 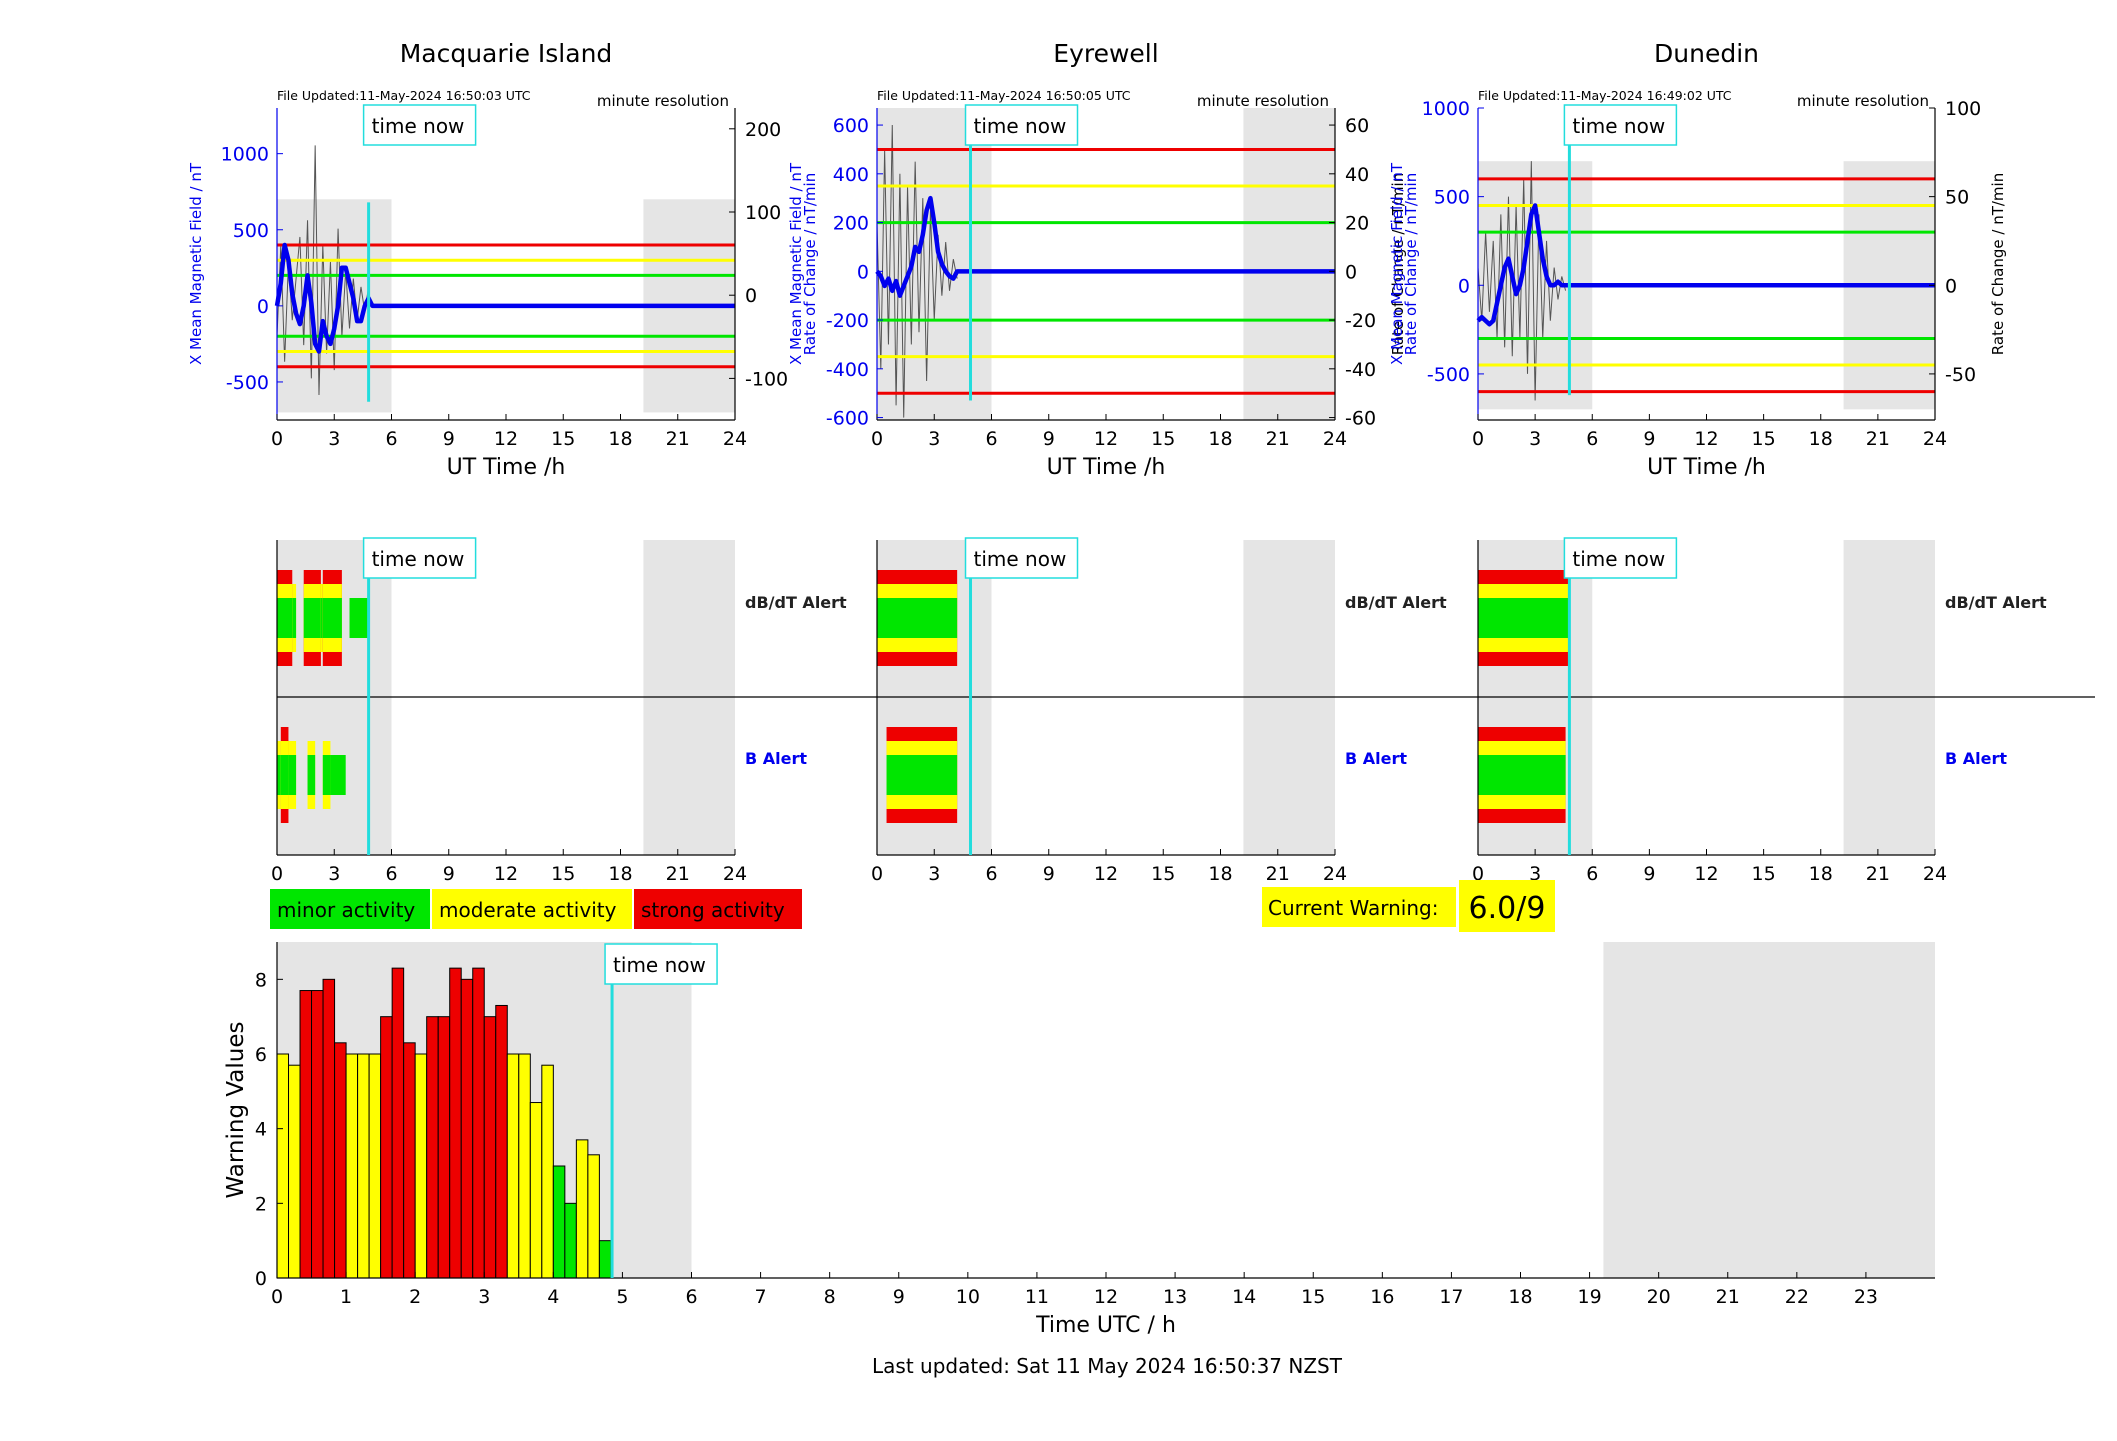 What do you see at coordinates (1335, 874) in the screenshot?
I see `x-tick-label: 24` at bounding box center [1335, 874].